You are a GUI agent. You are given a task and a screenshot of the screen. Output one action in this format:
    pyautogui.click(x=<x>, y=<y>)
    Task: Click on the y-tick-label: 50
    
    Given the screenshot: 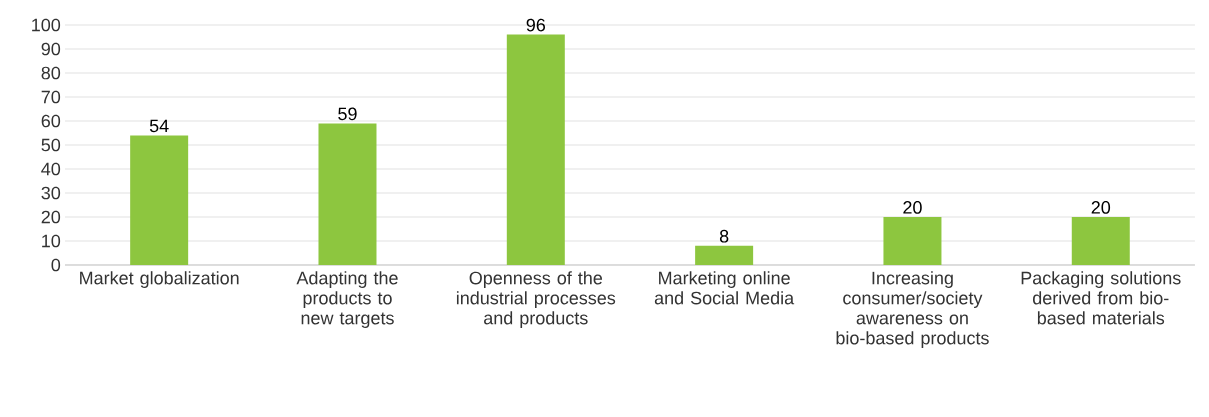 What is the action you would take?
    pyautogui.click(x=51, y=145)
    